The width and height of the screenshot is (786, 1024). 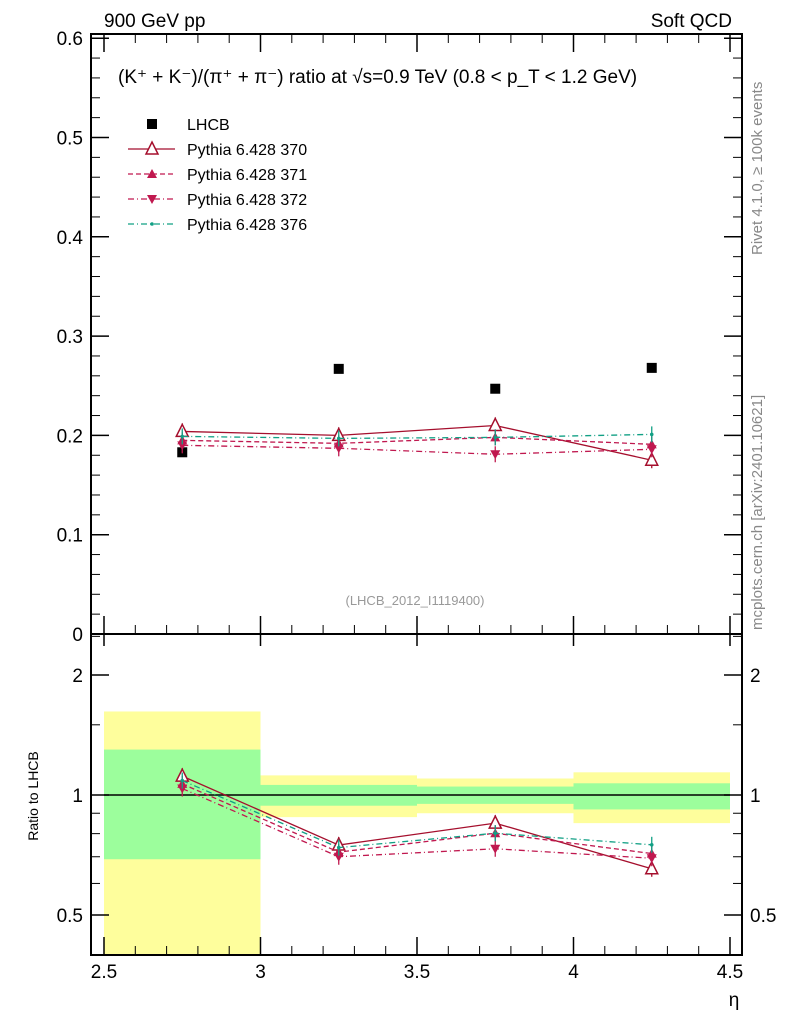 What do you see at coordinates (77, 796) in the screenshot?
I see `ratio-y-tick-label: 1` at bounding box center [77, 796].